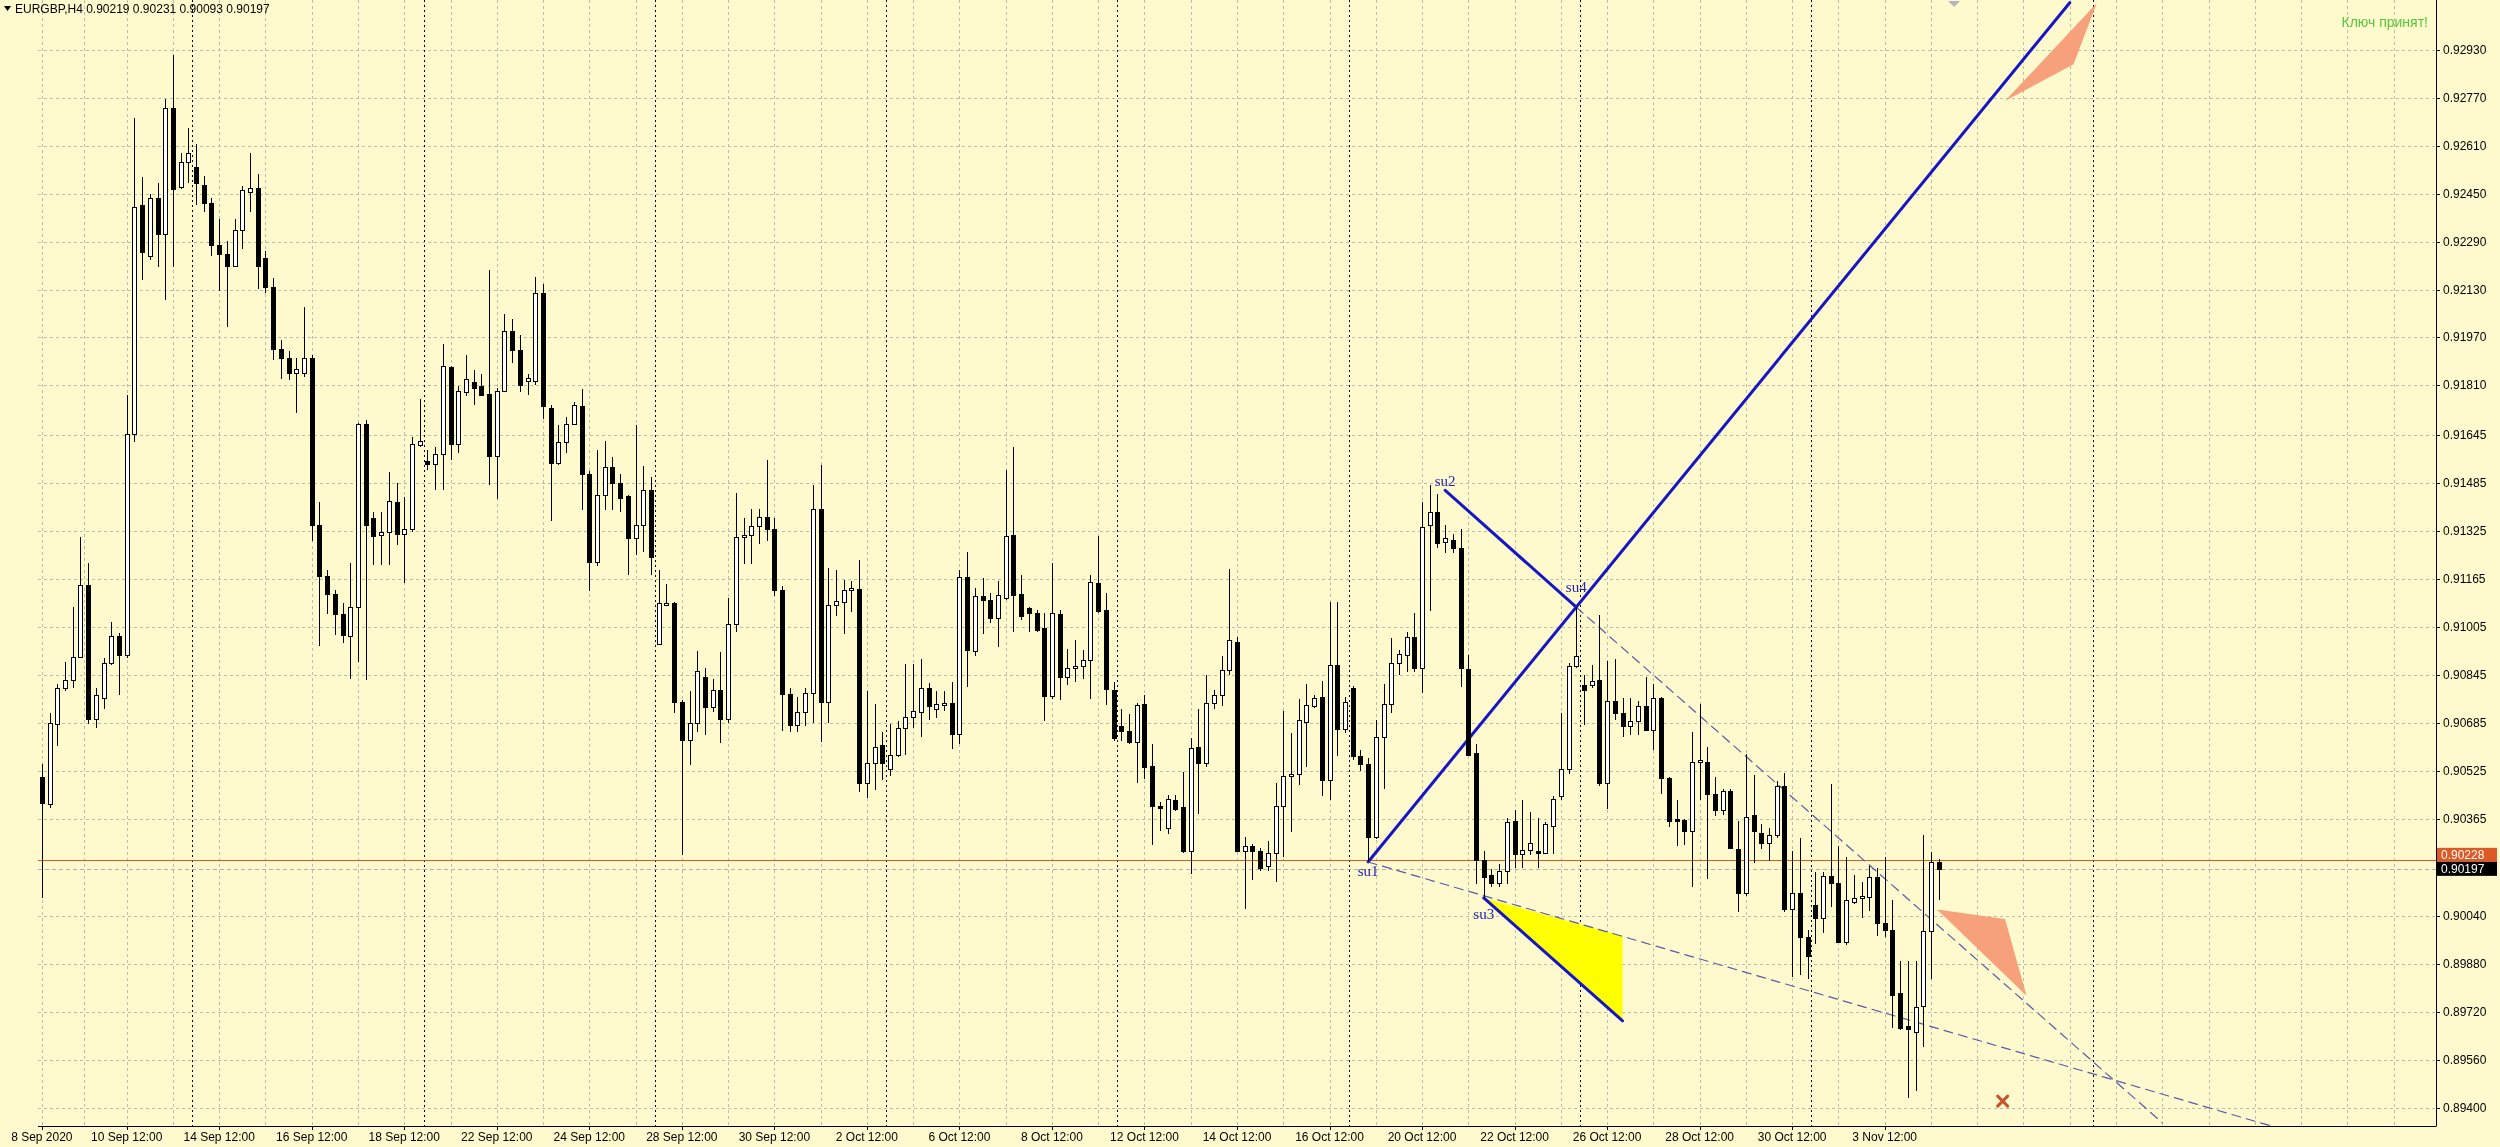 Image resolution: width=2500 pixels, height=1147 pixels. Describe the element at coordinates (2465, 530) in the screenshot. I see `y-tick-label: 0.91325` at that location.